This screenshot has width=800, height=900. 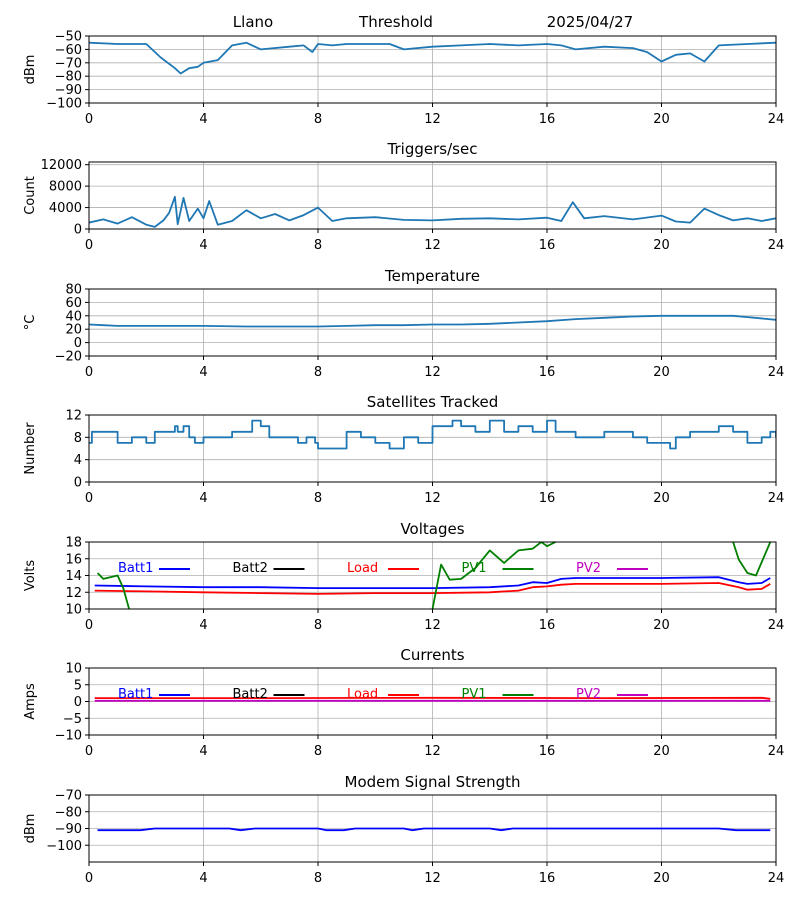 What do you see at coordinates (61, 165) in the screenshot?
I see `y-tick-label: 12000` at bounding box center [61, 165].